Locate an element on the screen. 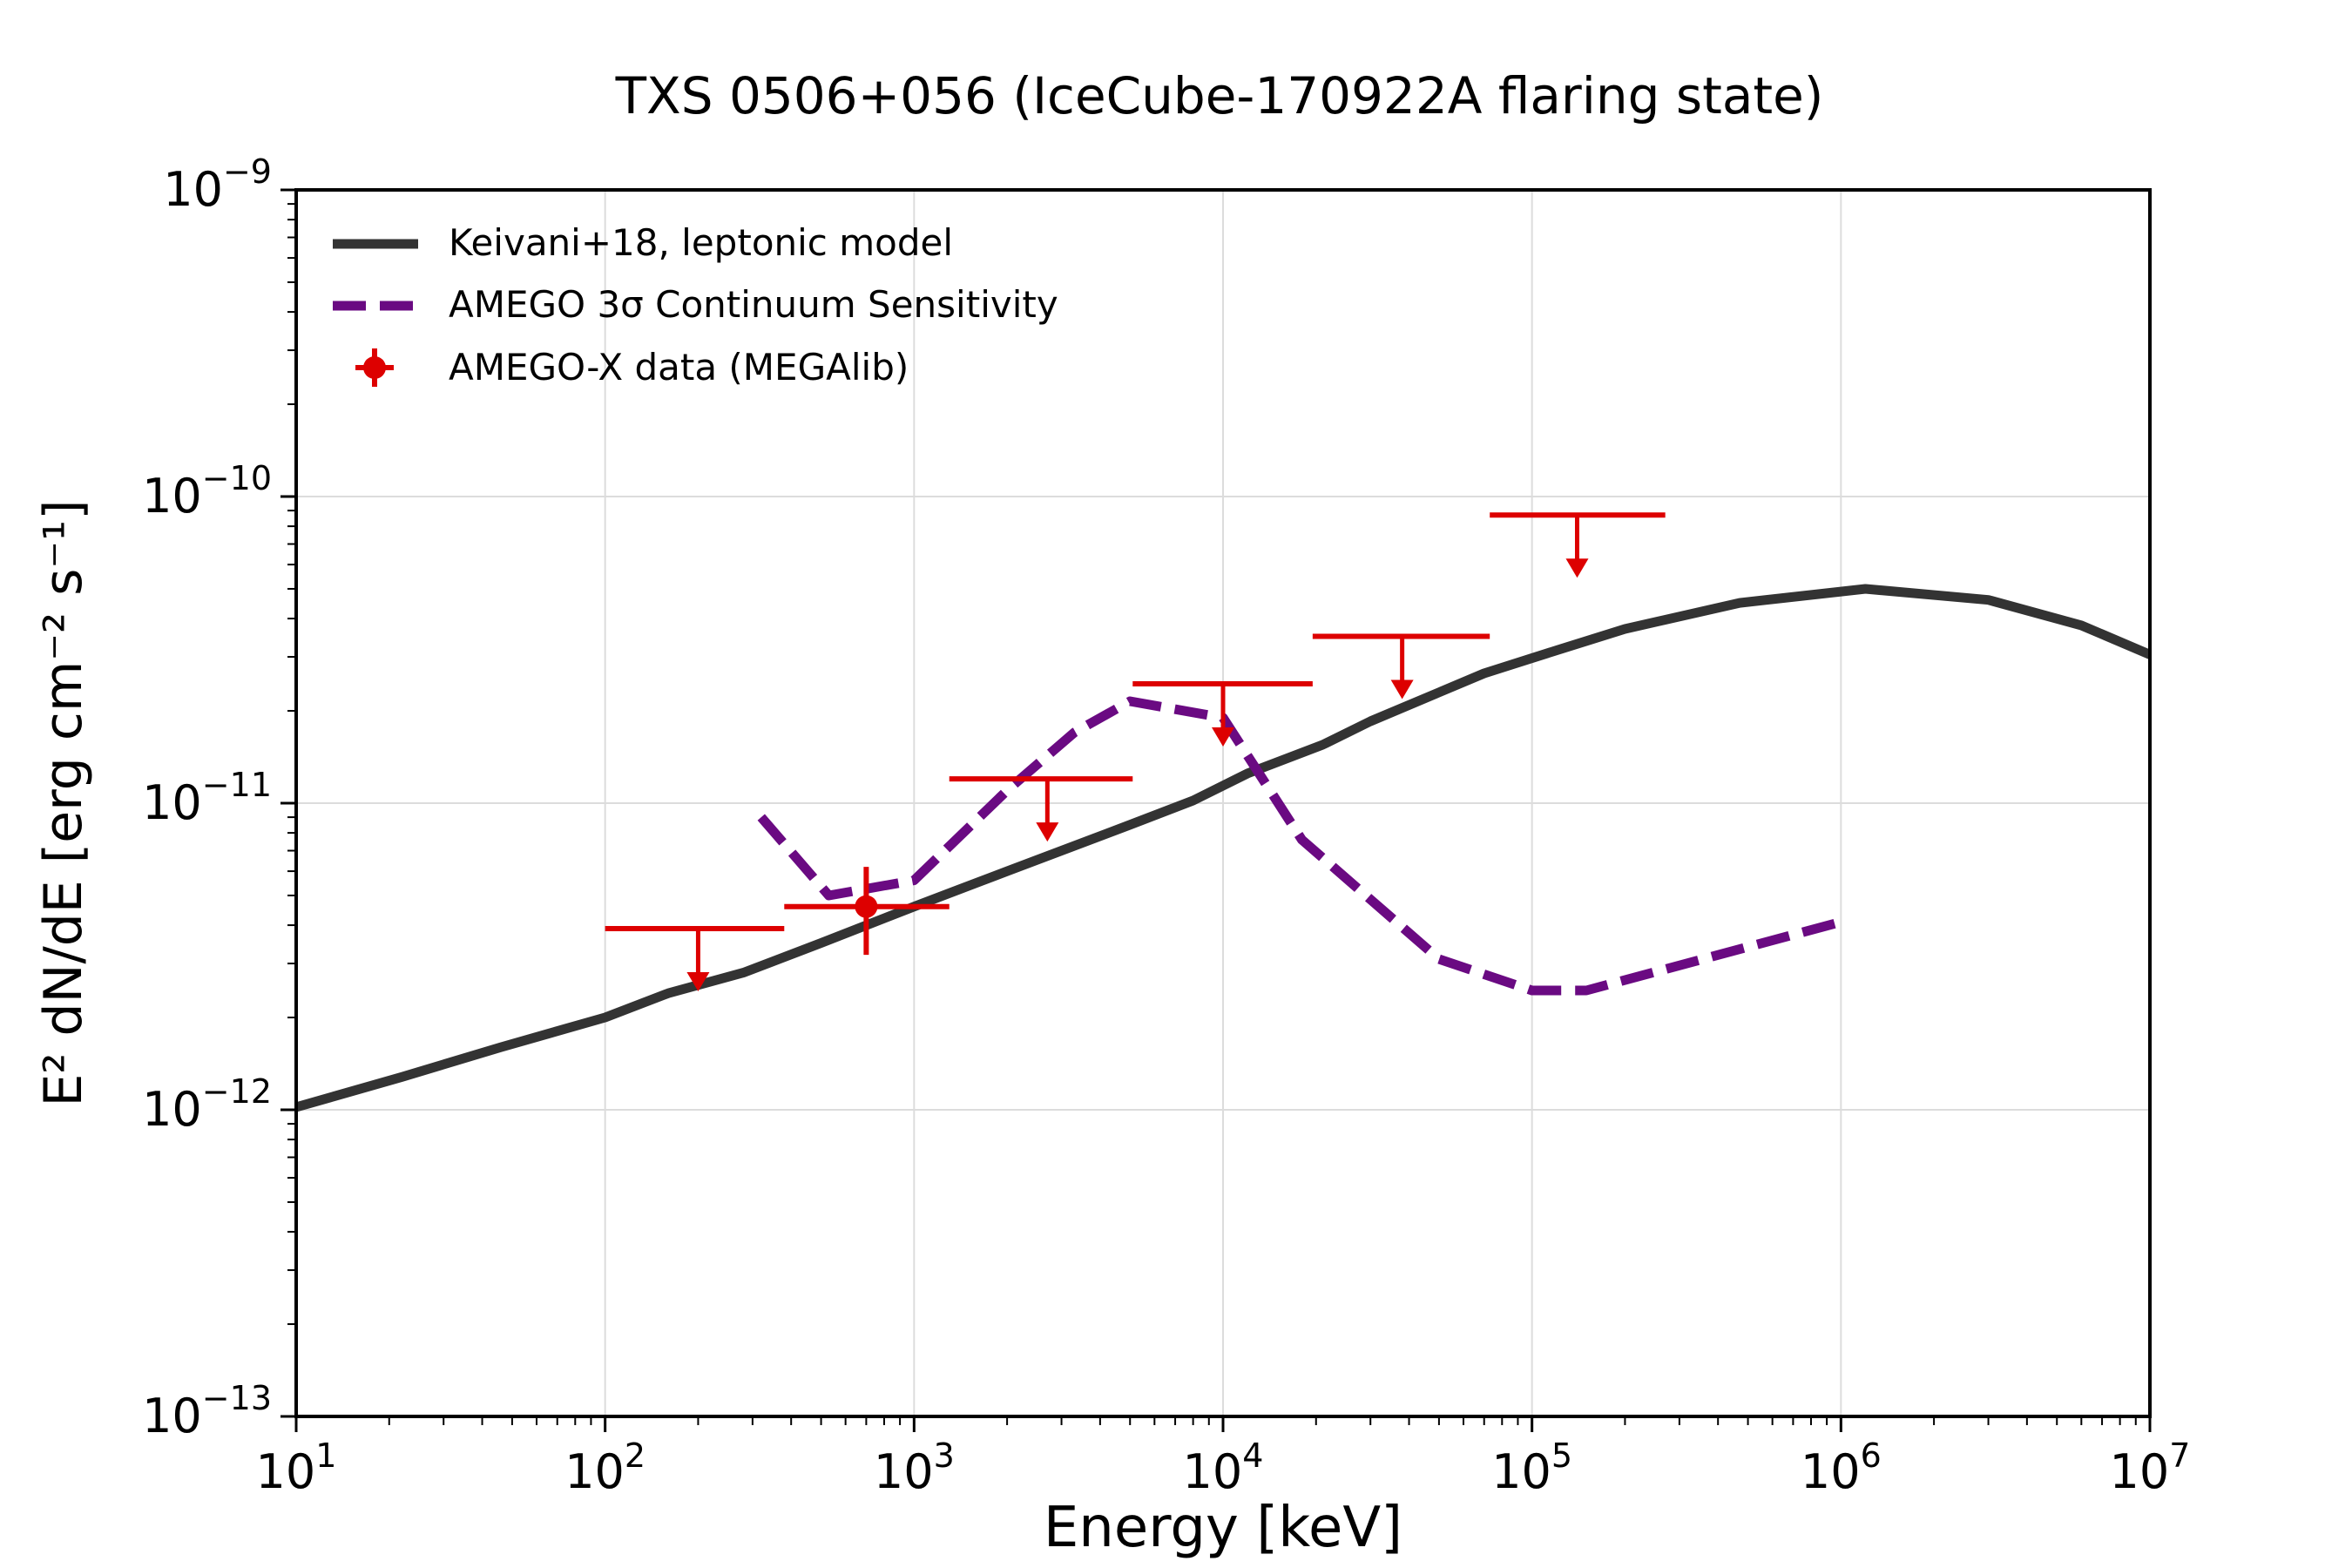  legend-label-data: AMEGO-X data (MEGAlib) is located at coordinates (679, 367).